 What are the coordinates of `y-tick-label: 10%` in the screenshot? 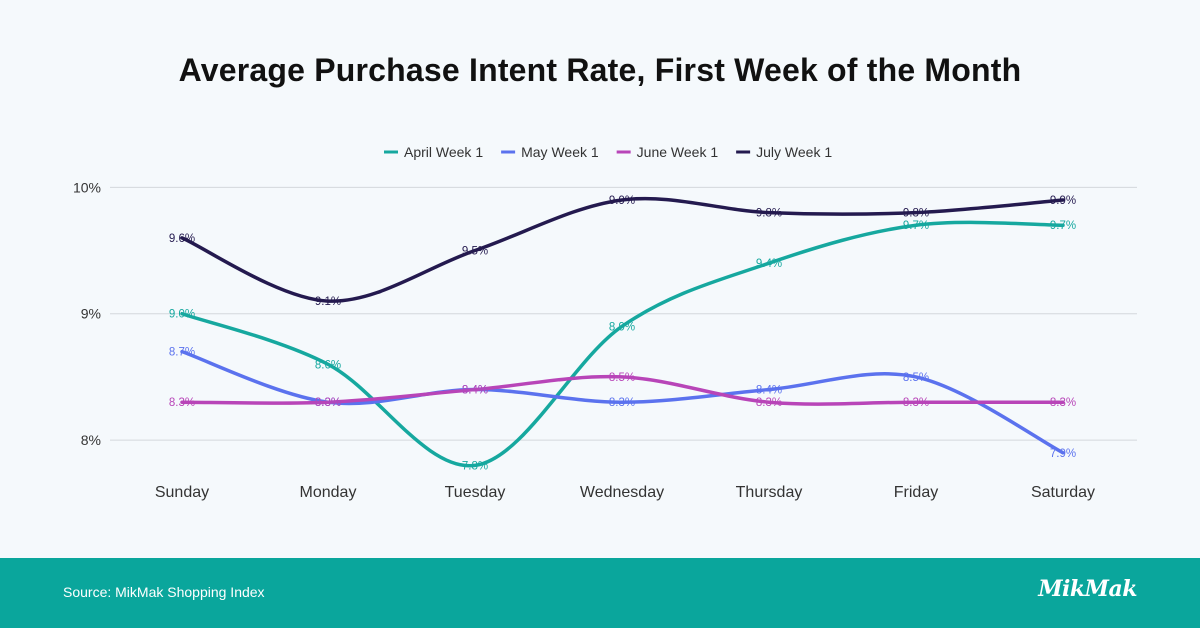 It's located at (87, 187).